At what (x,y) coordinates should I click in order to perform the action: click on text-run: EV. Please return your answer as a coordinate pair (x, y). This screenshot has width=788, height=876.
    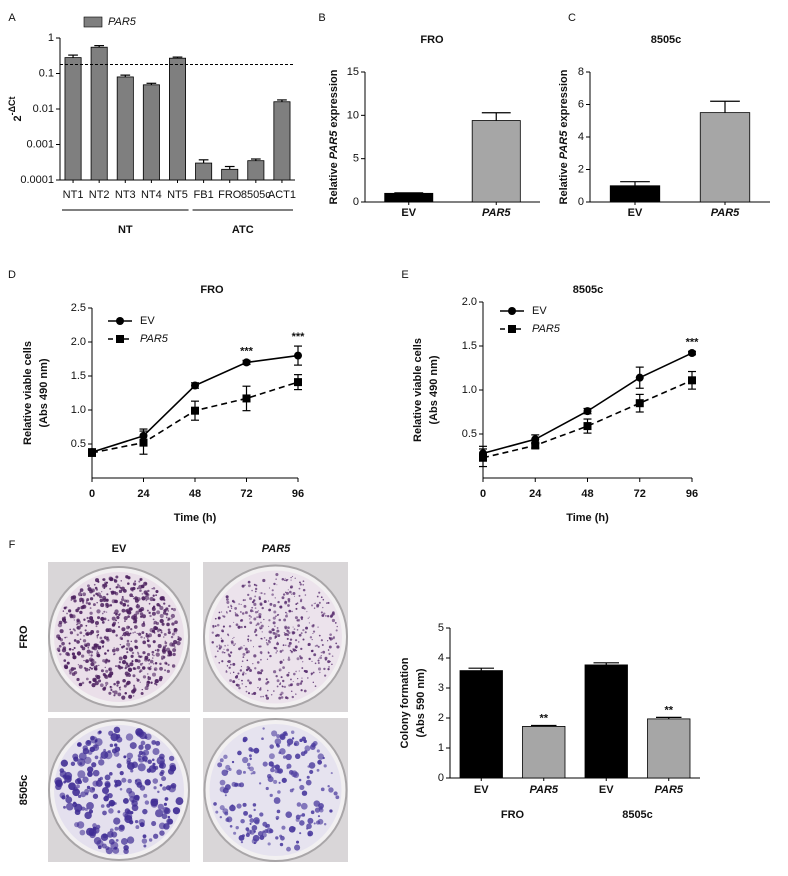
    Looking at the image, I should click on (635, 213).